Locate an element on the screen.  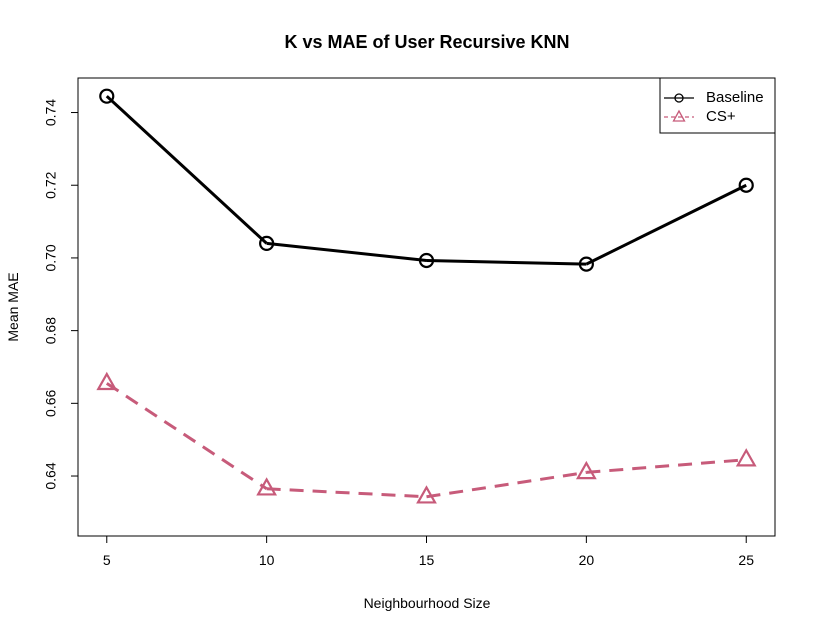
legend: Baseline CS+ is located at coordinates (717, 105).